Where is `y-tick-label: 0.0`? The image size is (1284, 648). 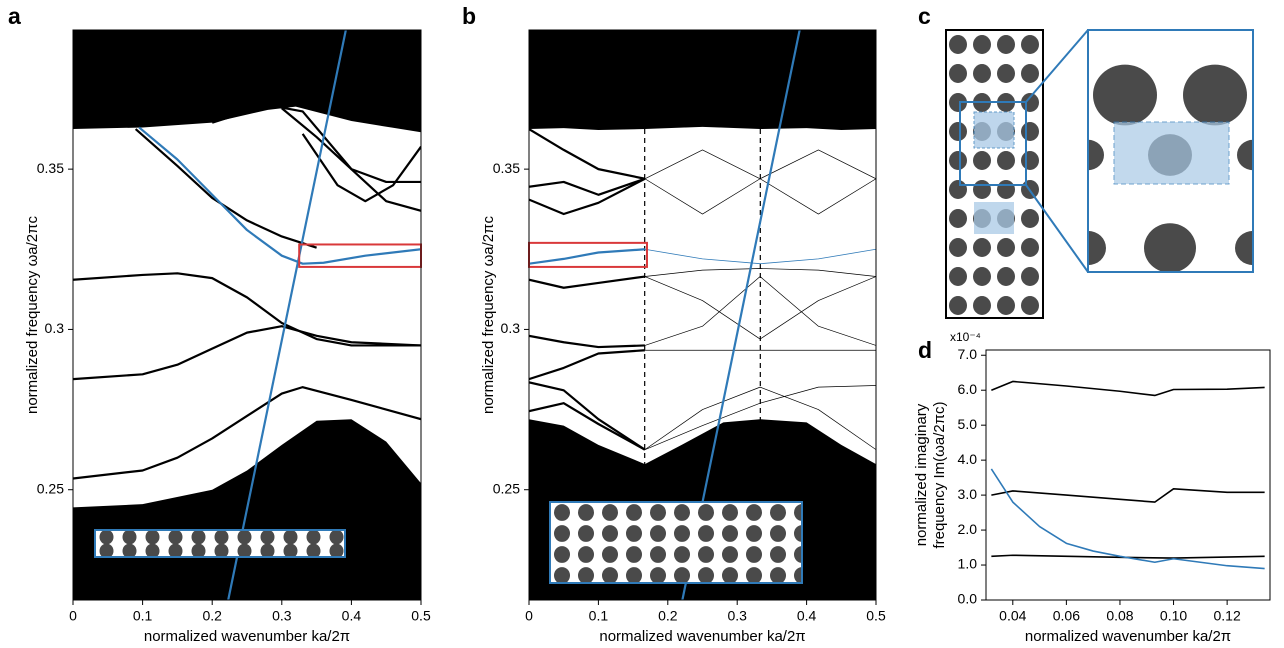
y-tick-label: 0.0 is located at coordinates (968, 599).